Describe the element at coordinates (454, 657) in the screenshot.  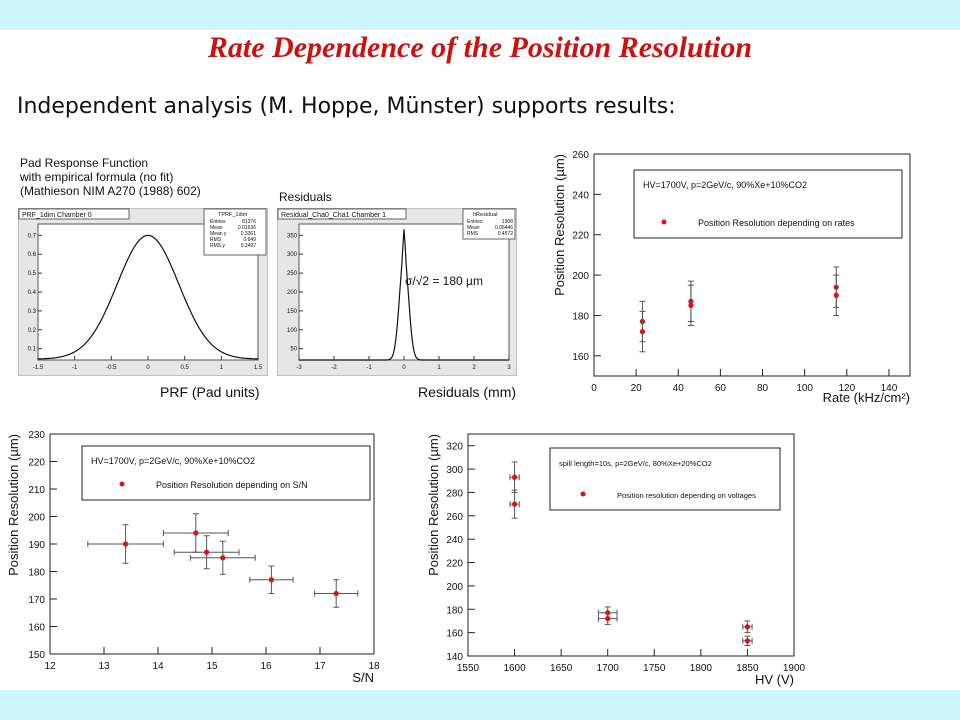
I see `y-tick-label: 140` at that location.